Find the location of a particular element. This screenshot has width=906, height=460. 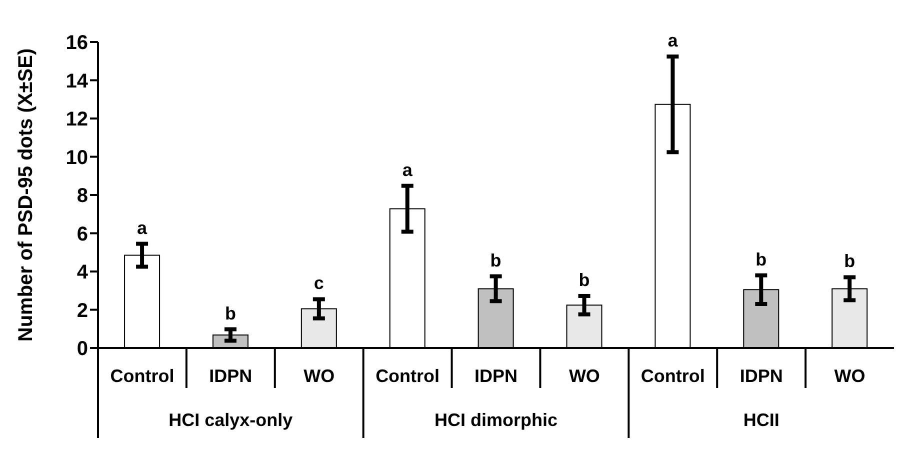

y-tick-label: 16 is located at coordinates (77, 43).